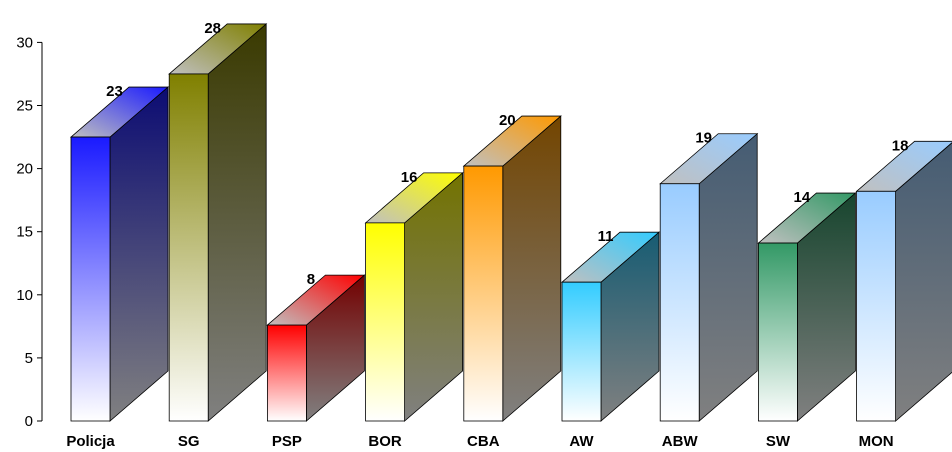 The image size is (952, 452). I want to click on y-tick-label: 0, so click(29, 421).